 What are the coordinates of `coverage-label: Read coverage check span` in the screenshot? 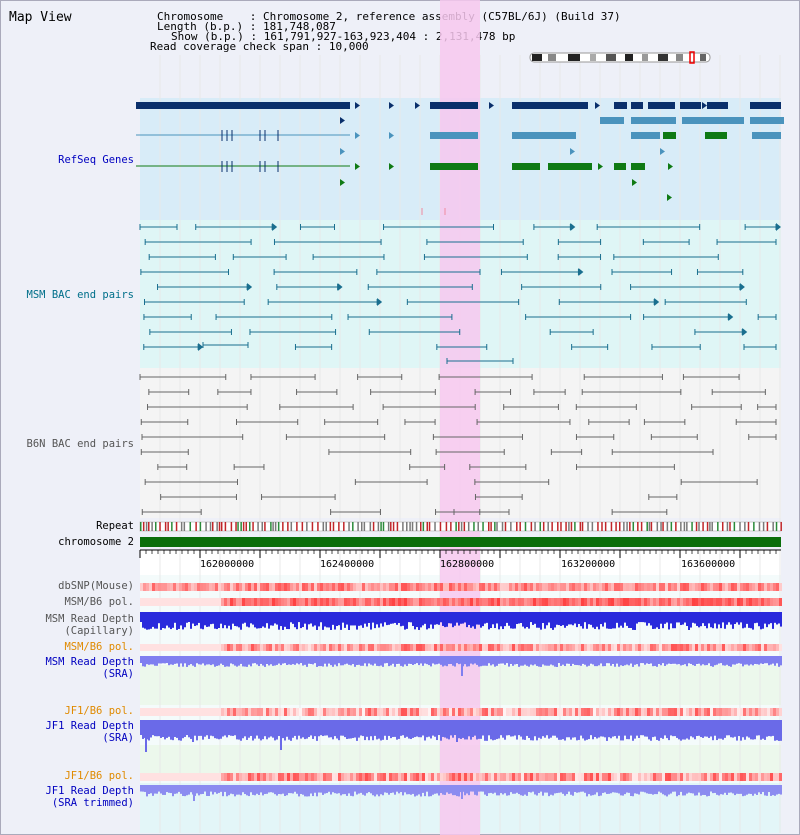 It's located at (229, 46).